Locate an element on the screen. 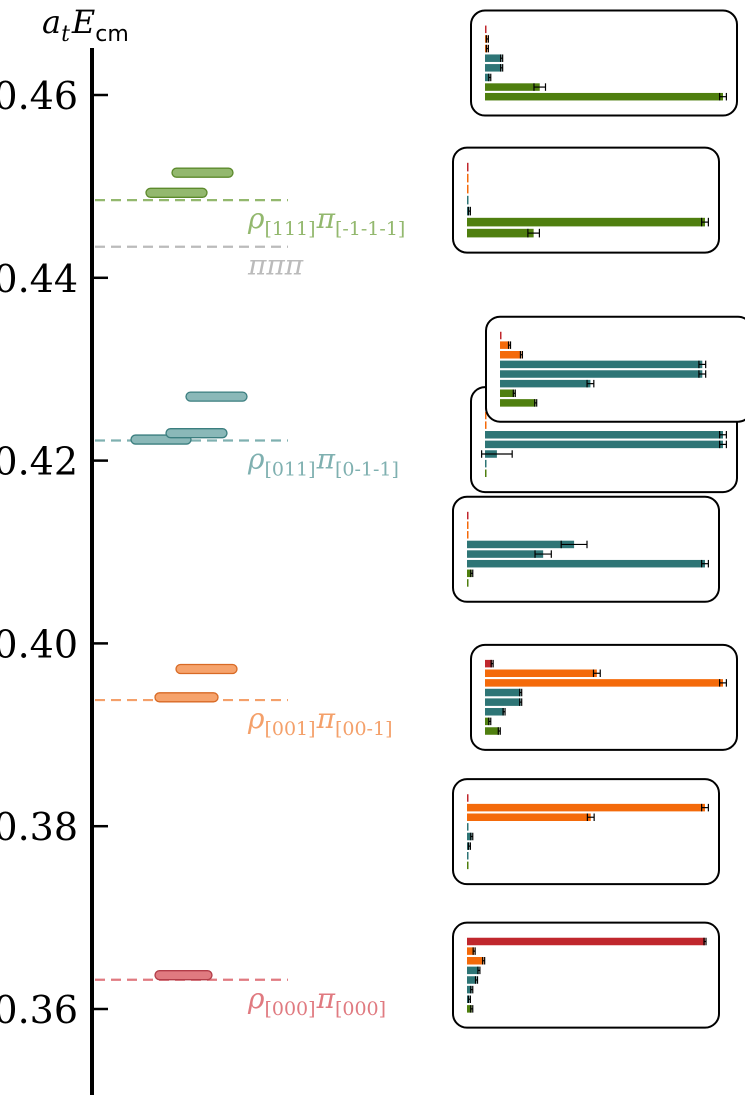 This screenshot has height=1095, width=745. threshold-label: πππ is located at coordinates (275, 265).